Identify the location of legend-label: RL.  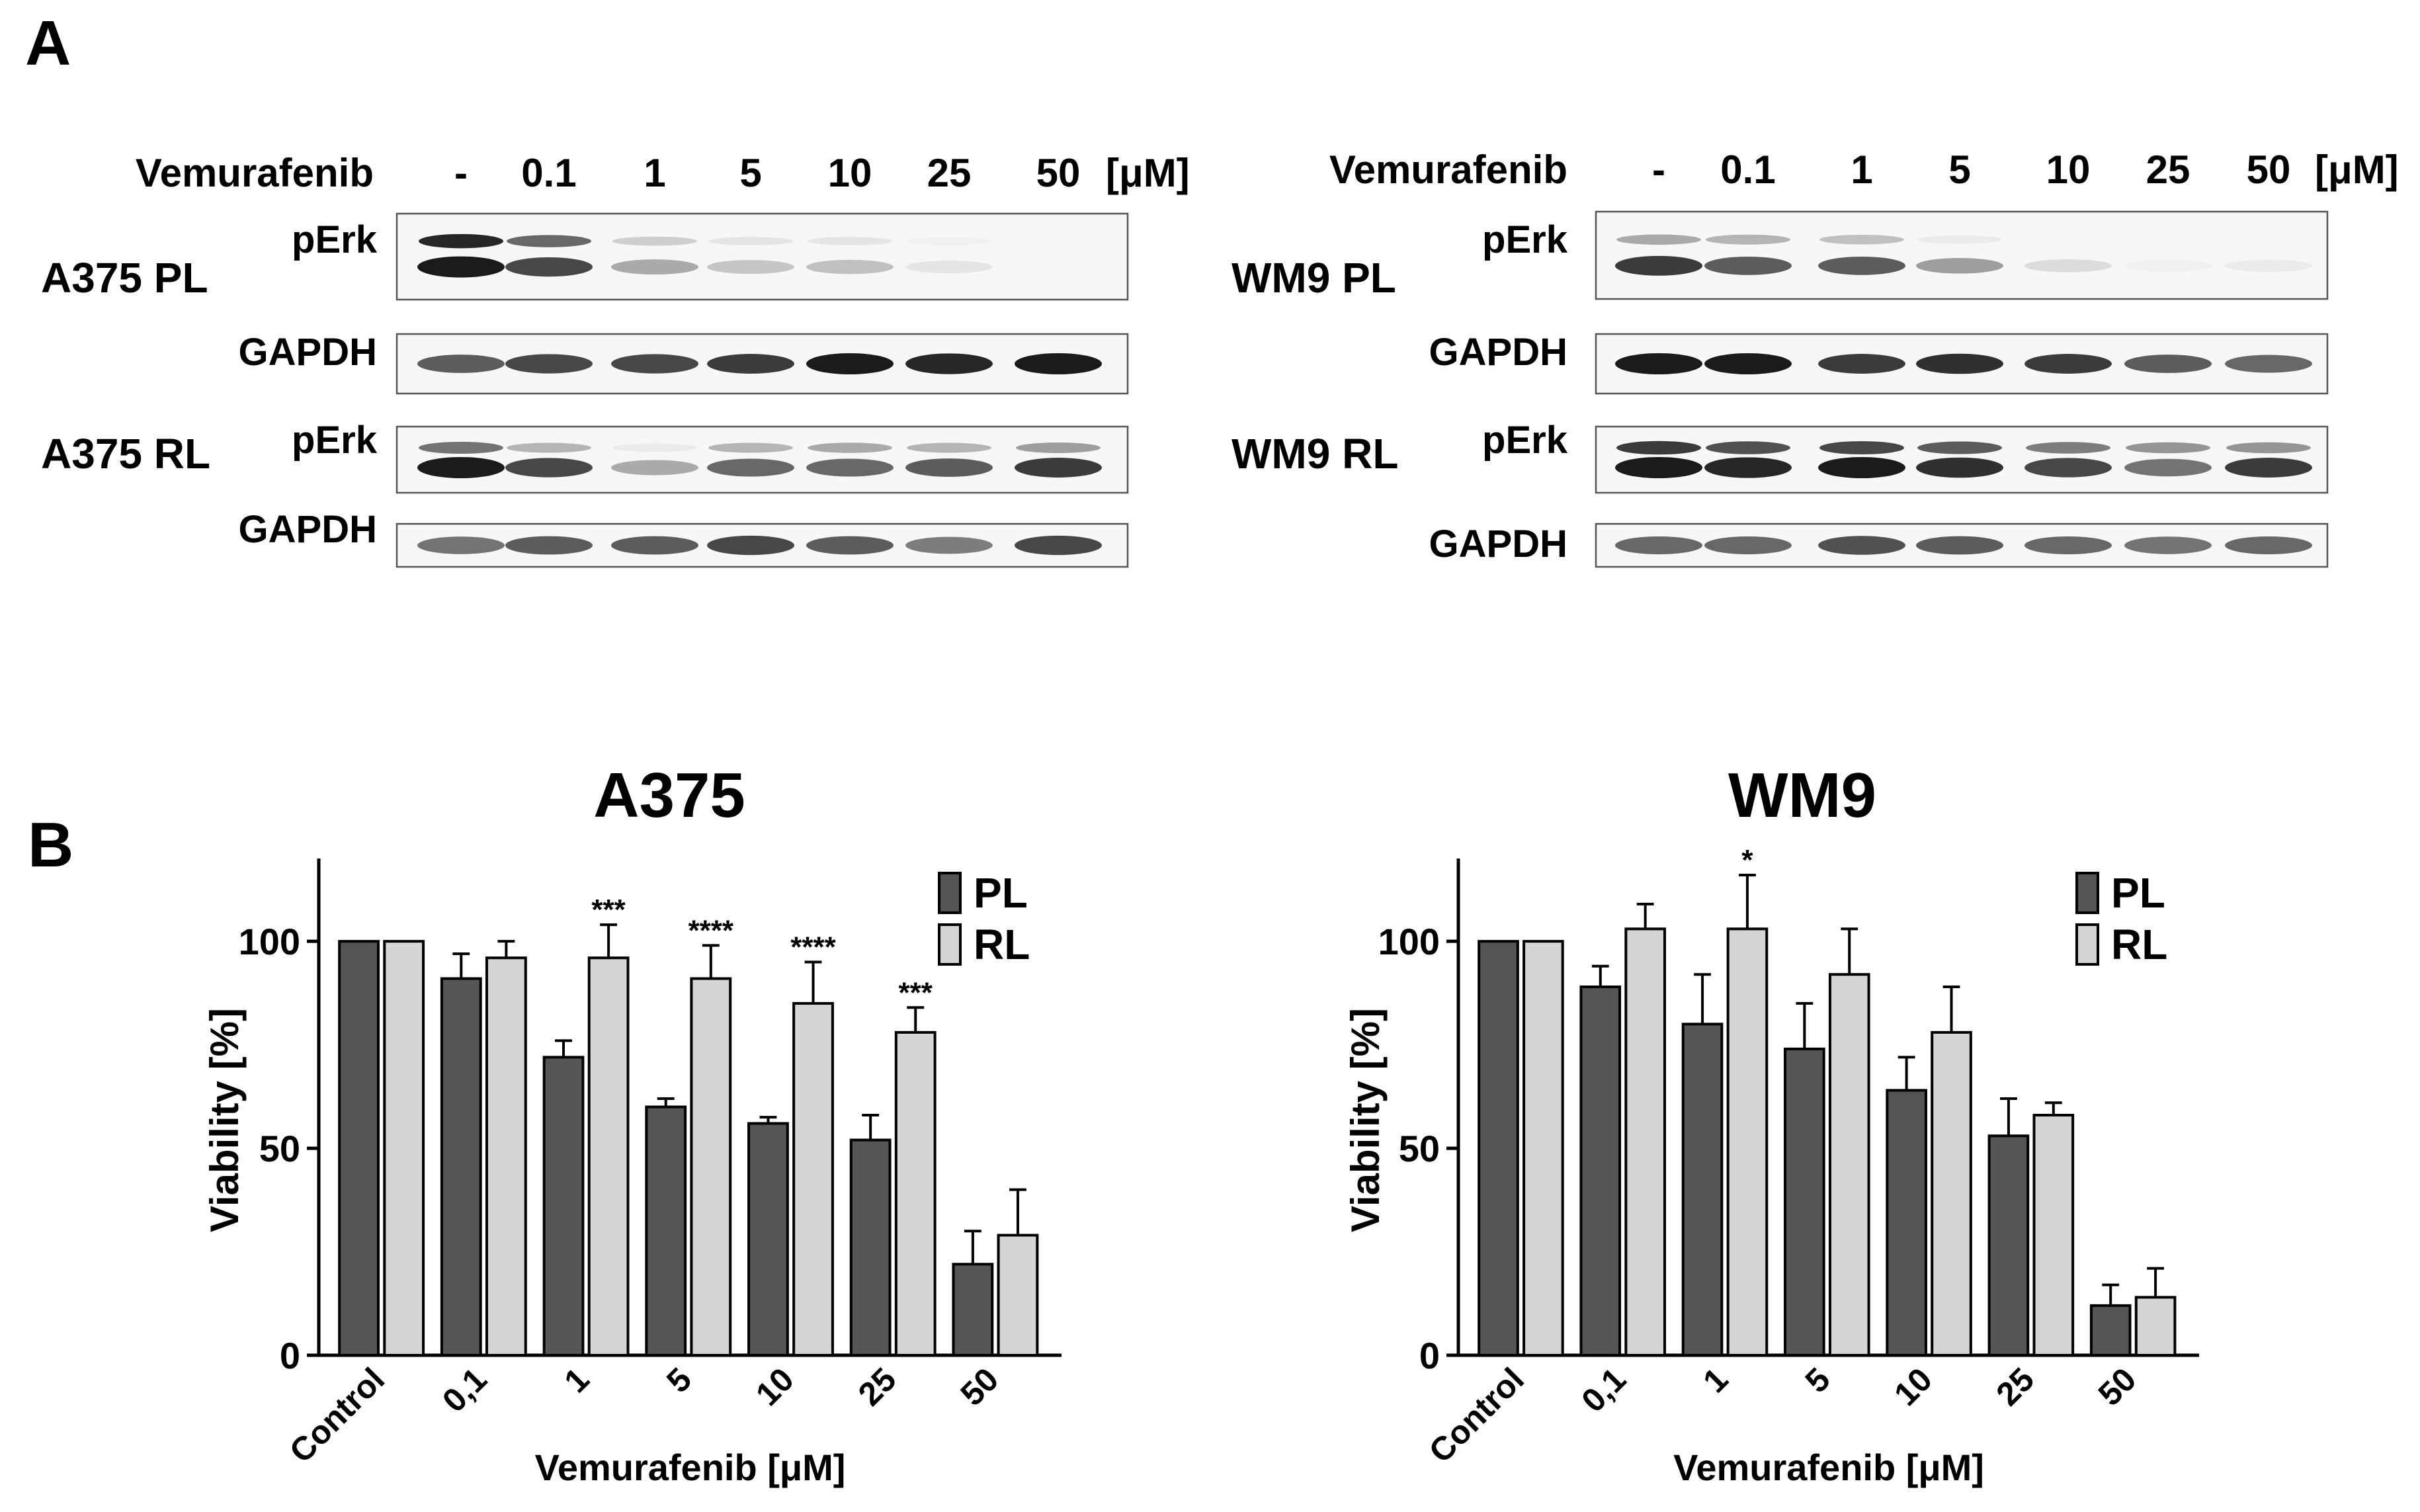
(2139, 944).